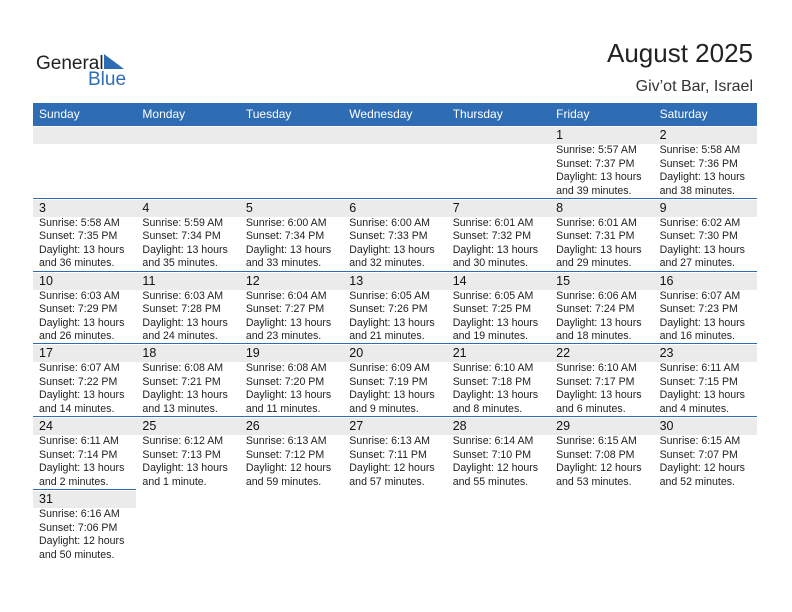  Describe the element at coordinates (181, 381) in the screenshot. I see `day-info: Sunset: 7:21 PM` at that location.